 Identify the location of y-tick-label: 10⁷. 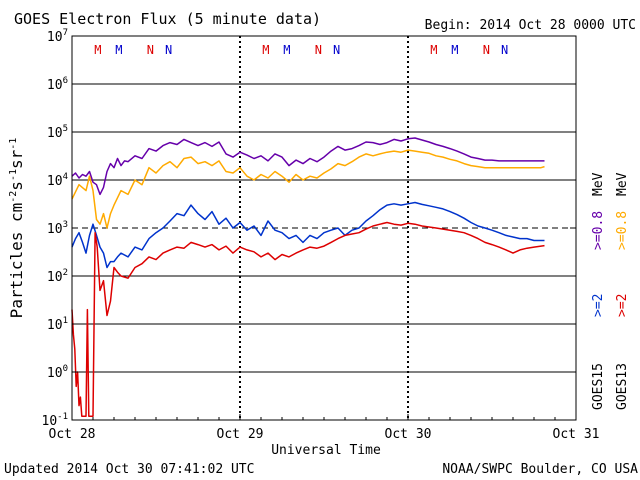
(57, 36).